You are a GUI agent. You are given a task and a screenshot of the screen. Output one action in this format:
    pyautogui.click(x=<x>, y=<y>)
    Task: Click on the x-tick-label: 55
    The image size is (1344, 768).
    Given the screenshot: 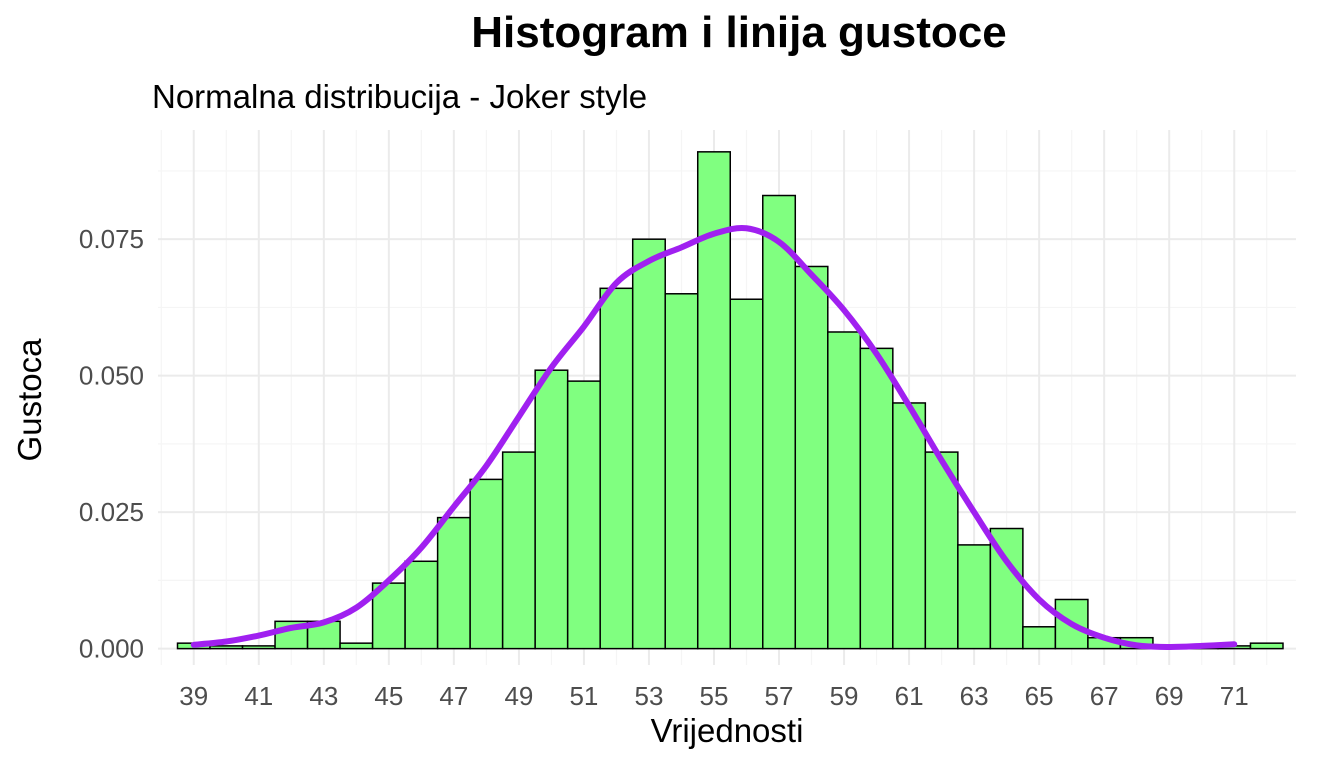 What is the action you would take?
    pyautogui.click(x=714, y=696)
    